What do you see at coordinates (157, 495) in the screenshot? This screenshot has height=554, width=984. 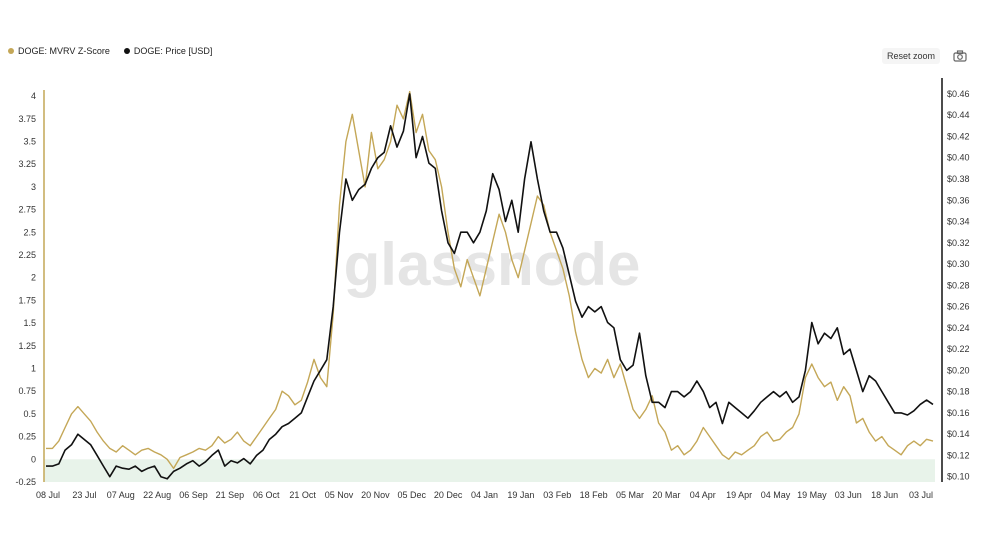 I see `x-tick-label: 22 Aug` at bounding box center [157, 495].